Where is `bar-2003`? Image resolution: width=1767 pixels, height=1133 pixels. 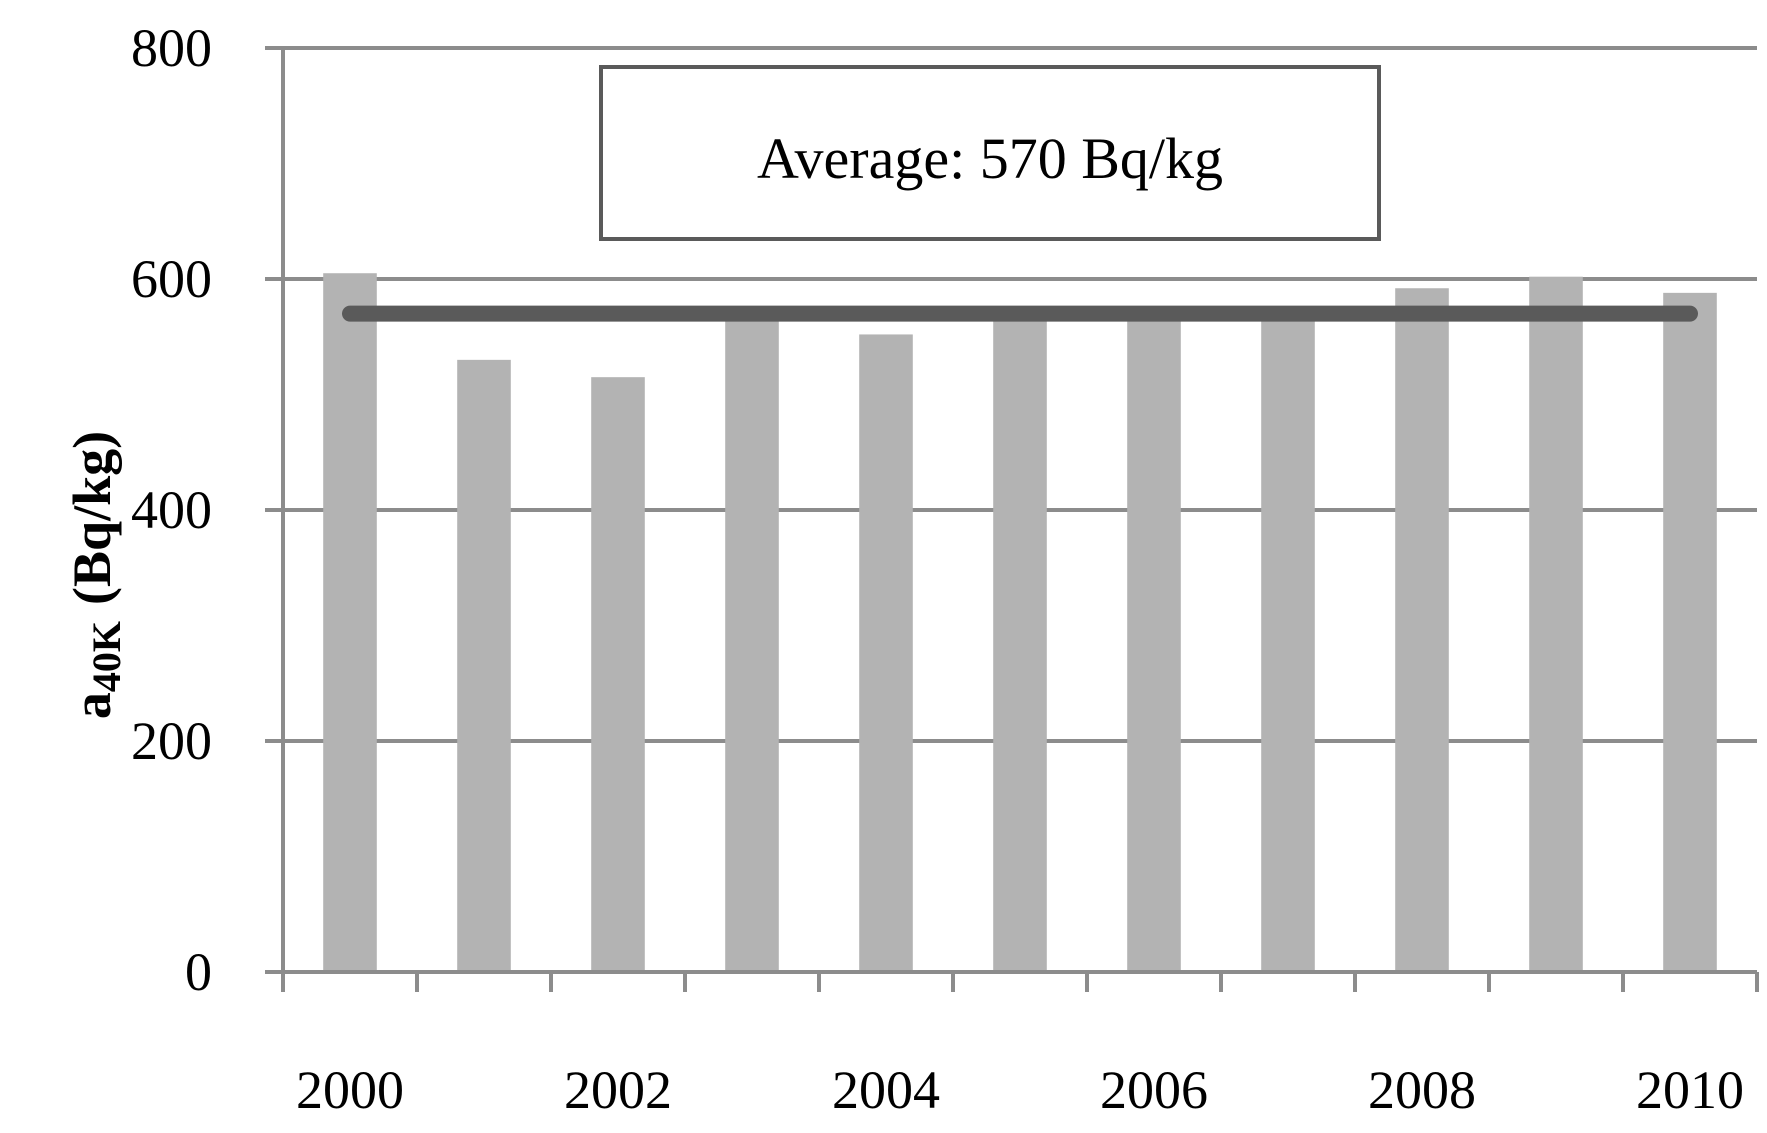
bar-2003 is located at coordinates (752, 644).